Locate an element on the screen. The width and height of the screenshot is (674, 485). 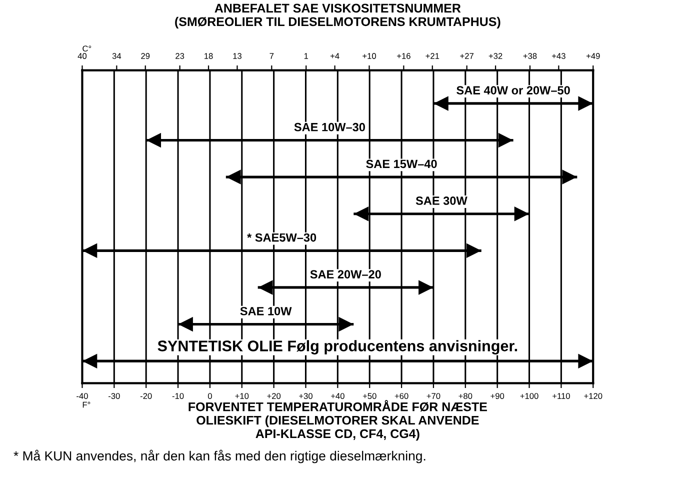
chart-title: ANBEFALET SAE VISKOSITETSNUMMER (SMØREOLIER TIL DIESELMOTORENS KRUMTAPHUS) is located at coordinates (337, 16).